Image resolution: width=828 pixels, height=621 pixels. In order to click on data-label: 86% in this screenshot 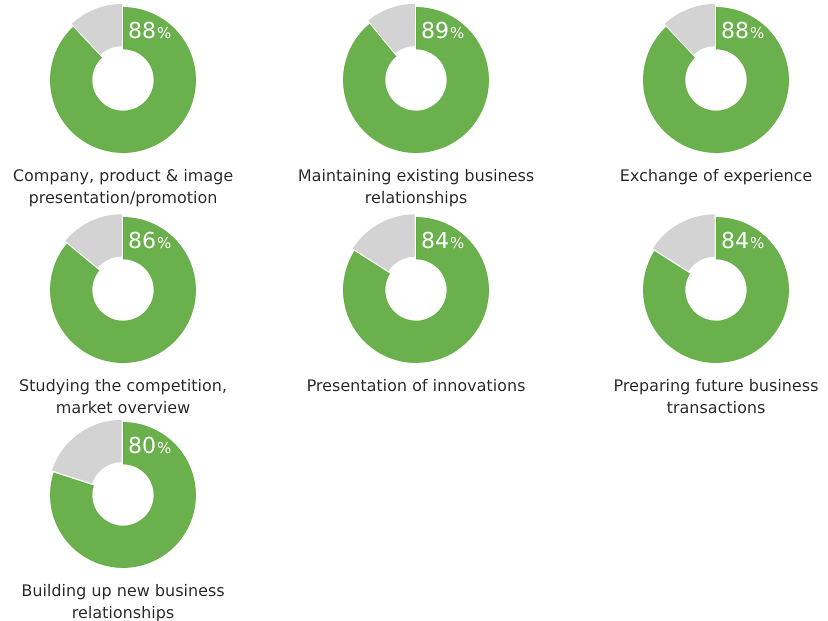, I will do `click(150, 241)`.